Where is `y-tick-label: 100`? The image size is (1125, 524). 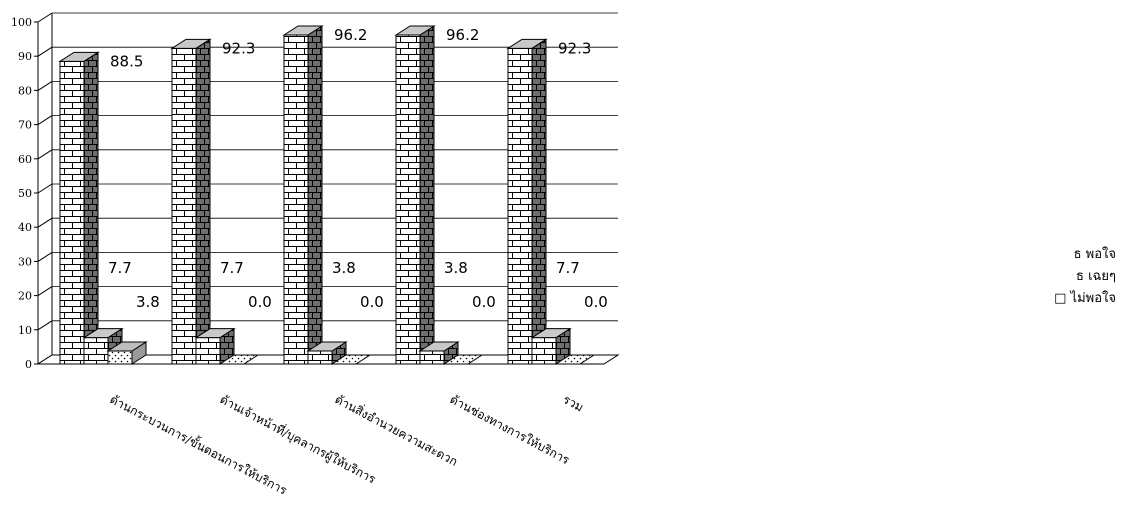 y-tick-label: 100 is located at coordinates (21, 22).